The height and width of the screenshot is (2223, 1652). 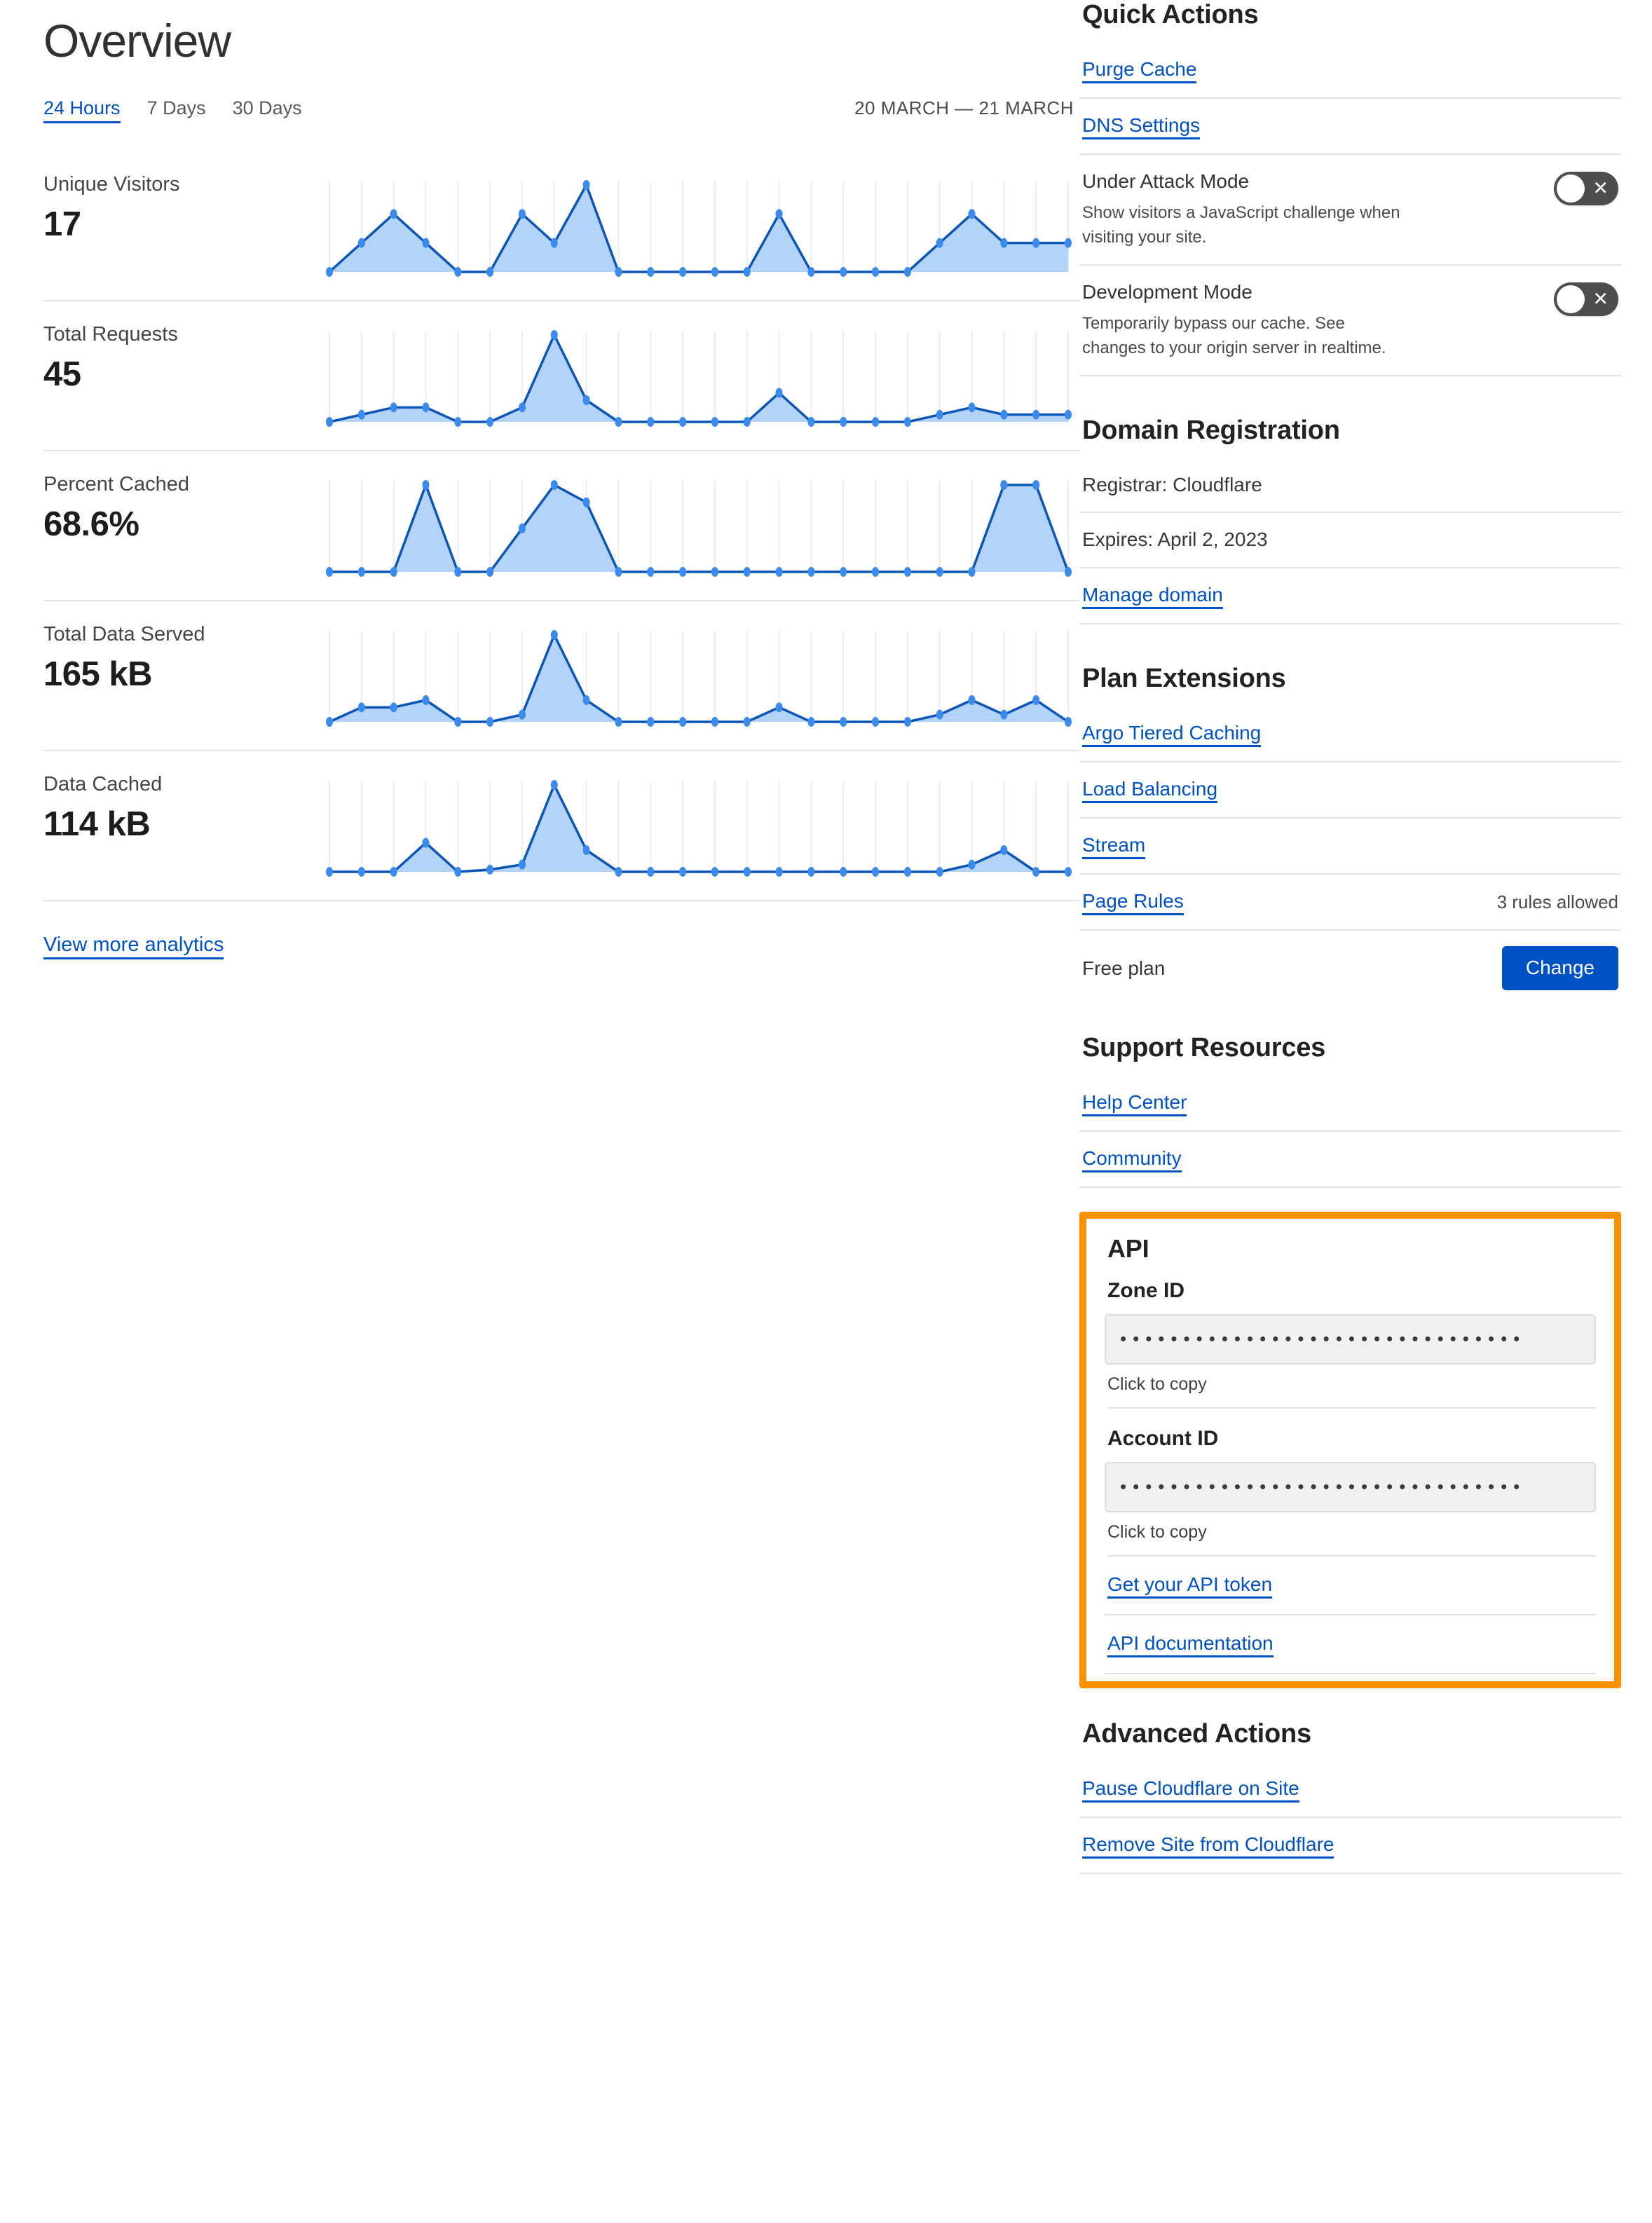 What do you see at coordinates (1290, 902) in the screenshot?
I see `plan-extension-label-wrap: Page Rules` at bounding box center [1290, 902].